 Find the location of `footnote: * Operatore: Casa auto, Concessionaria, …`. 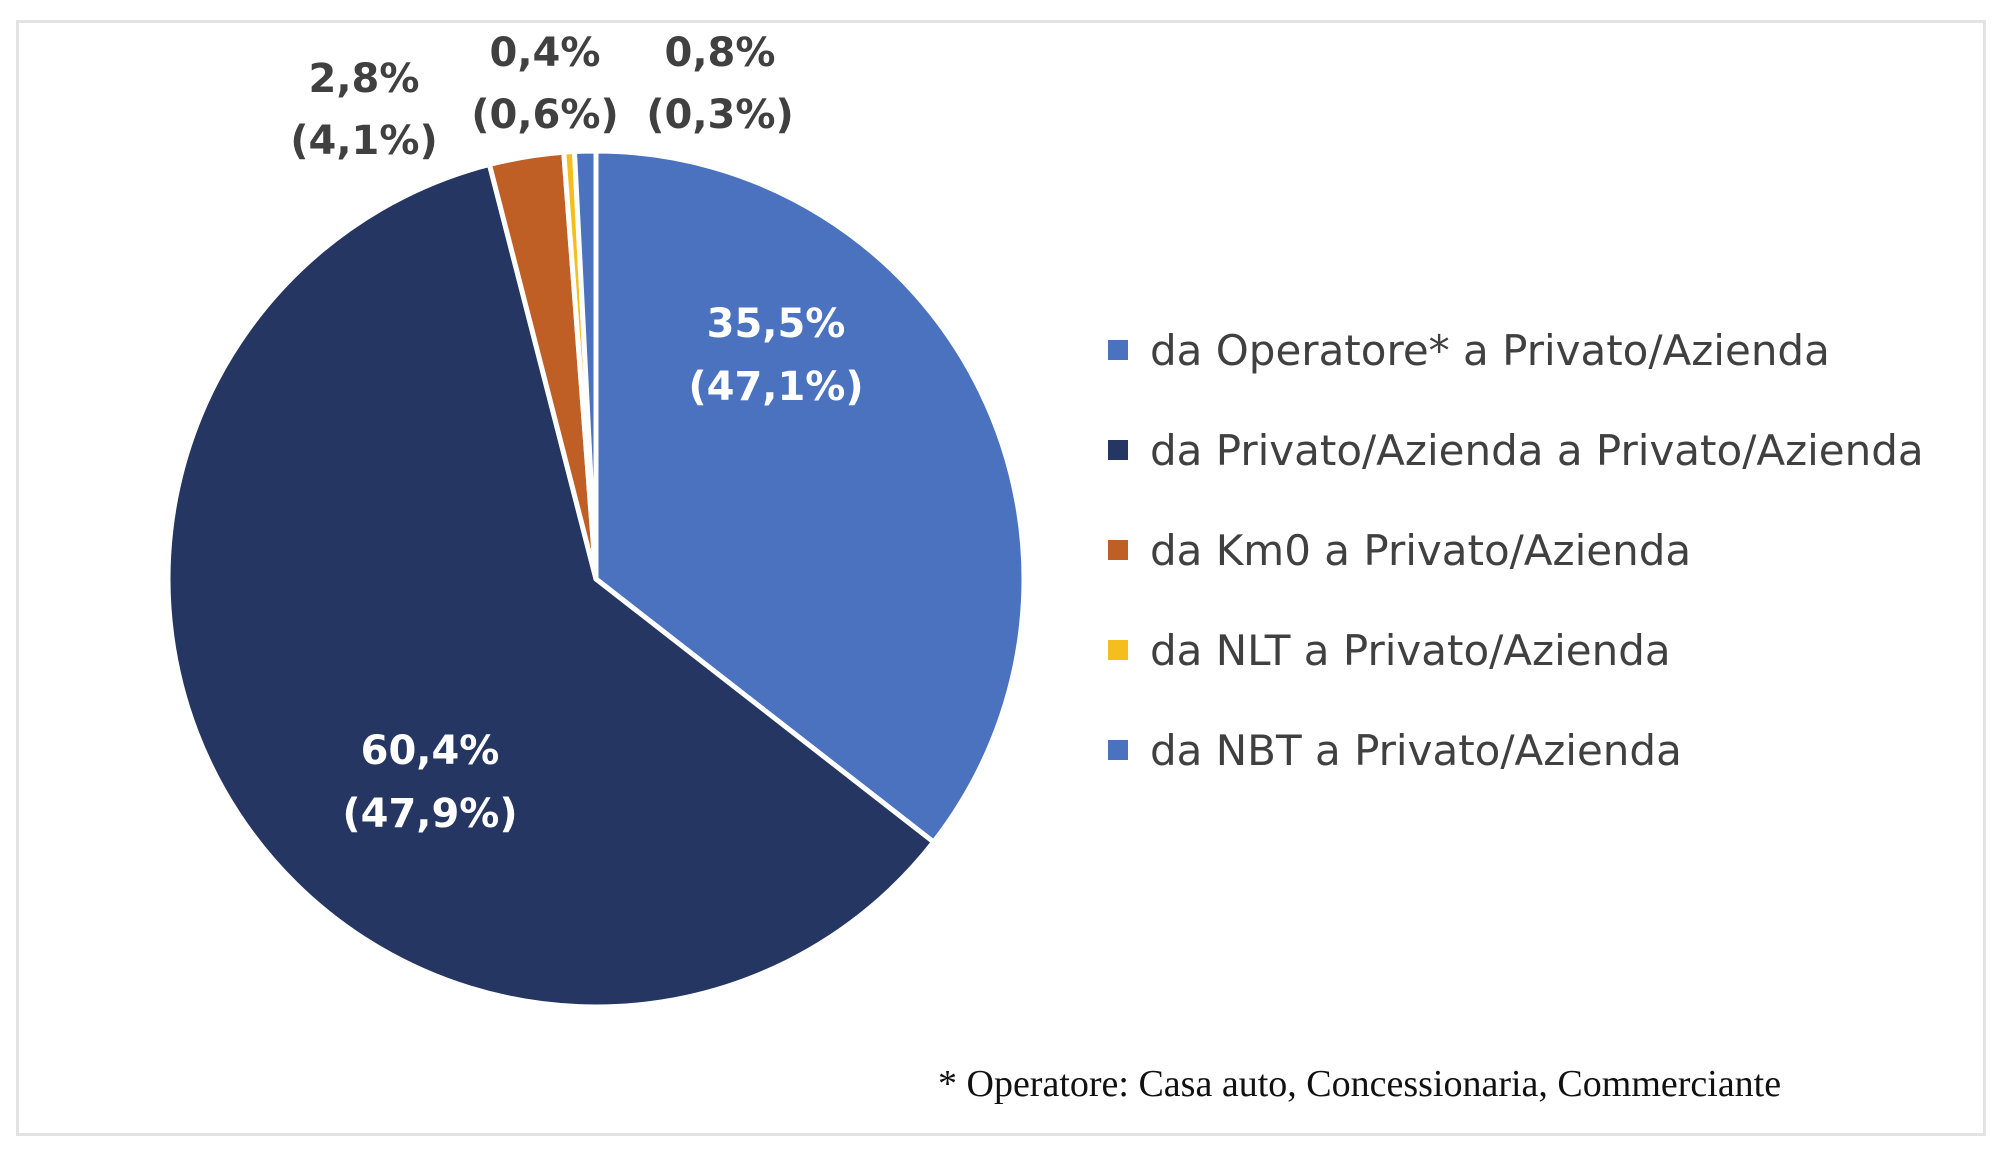

footnote: * Operatore: Casa auto, Concessionaria, … is located at coordinates (1360, 1084).